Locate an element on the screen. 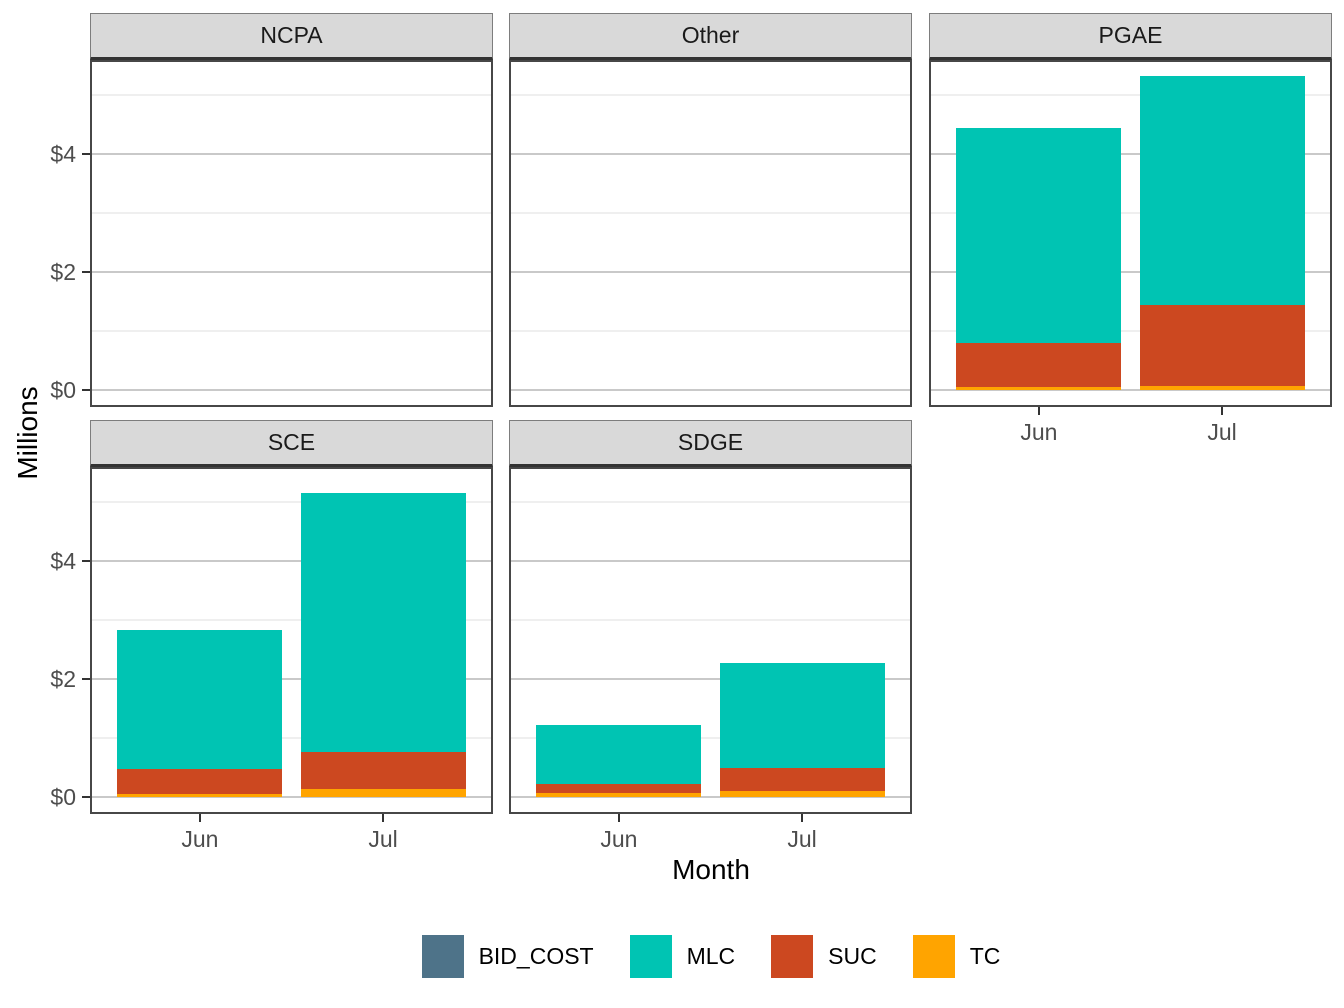  facet-strip-NCPA: NCPA is located at coordinates (291, 36).